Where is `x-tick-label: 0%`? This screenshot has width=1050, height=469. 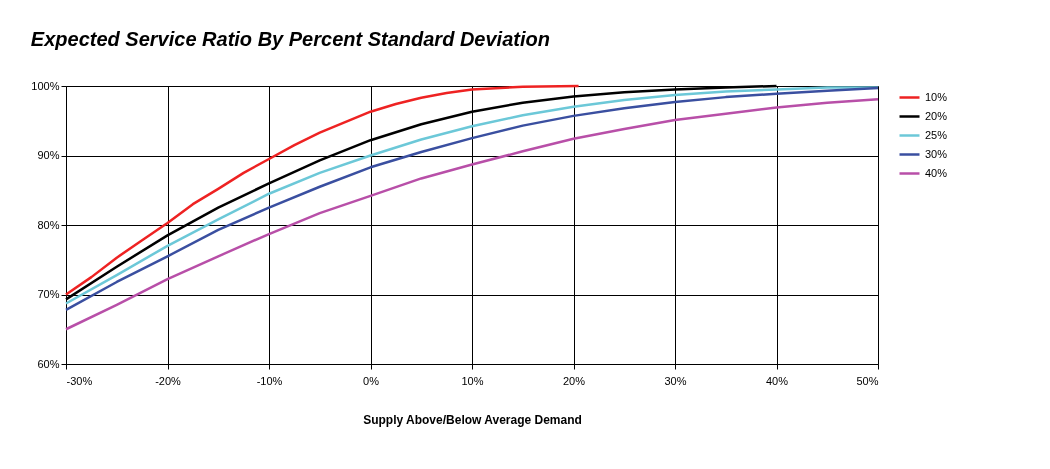
x-tick-label: 0% is located at coordinates (371, 380).